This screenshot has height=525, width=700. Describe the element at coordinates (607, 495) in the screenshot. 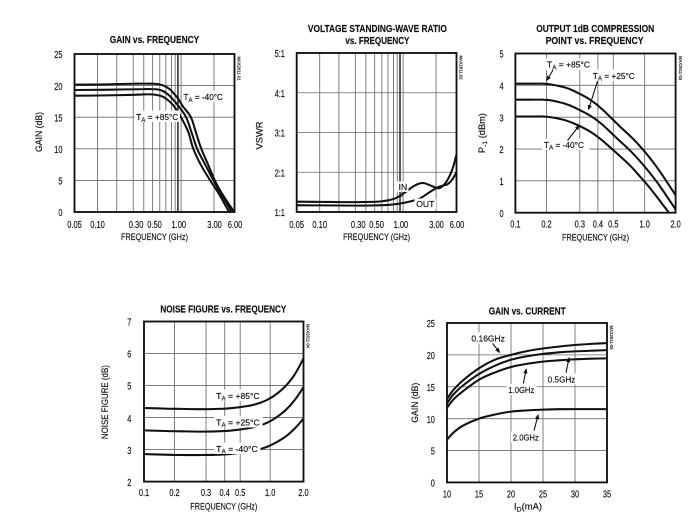

I see `svg-text: 35` at that location.